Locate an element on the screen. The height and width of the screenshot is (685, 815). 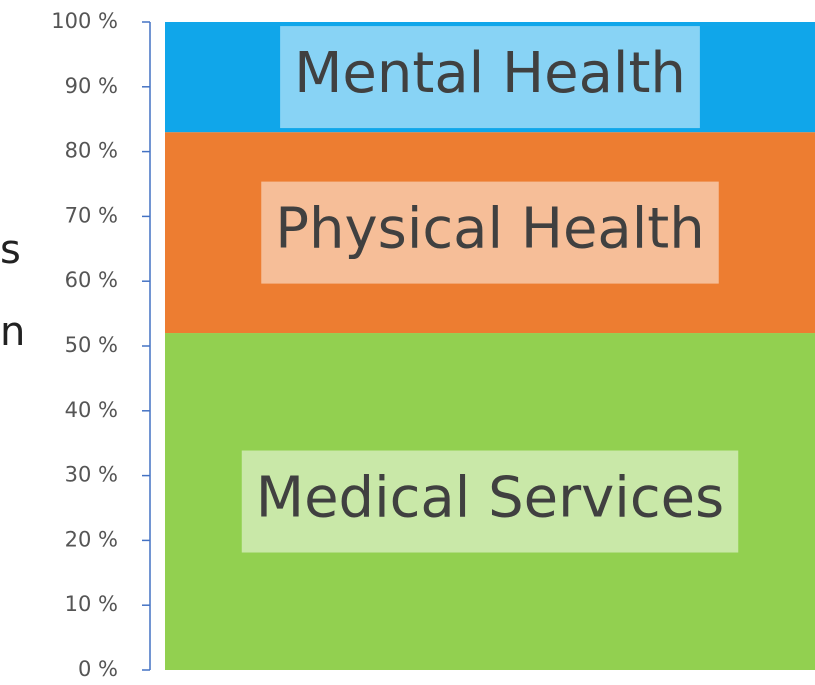
segment-label: Mental Health is located at coordinates (490, 73).